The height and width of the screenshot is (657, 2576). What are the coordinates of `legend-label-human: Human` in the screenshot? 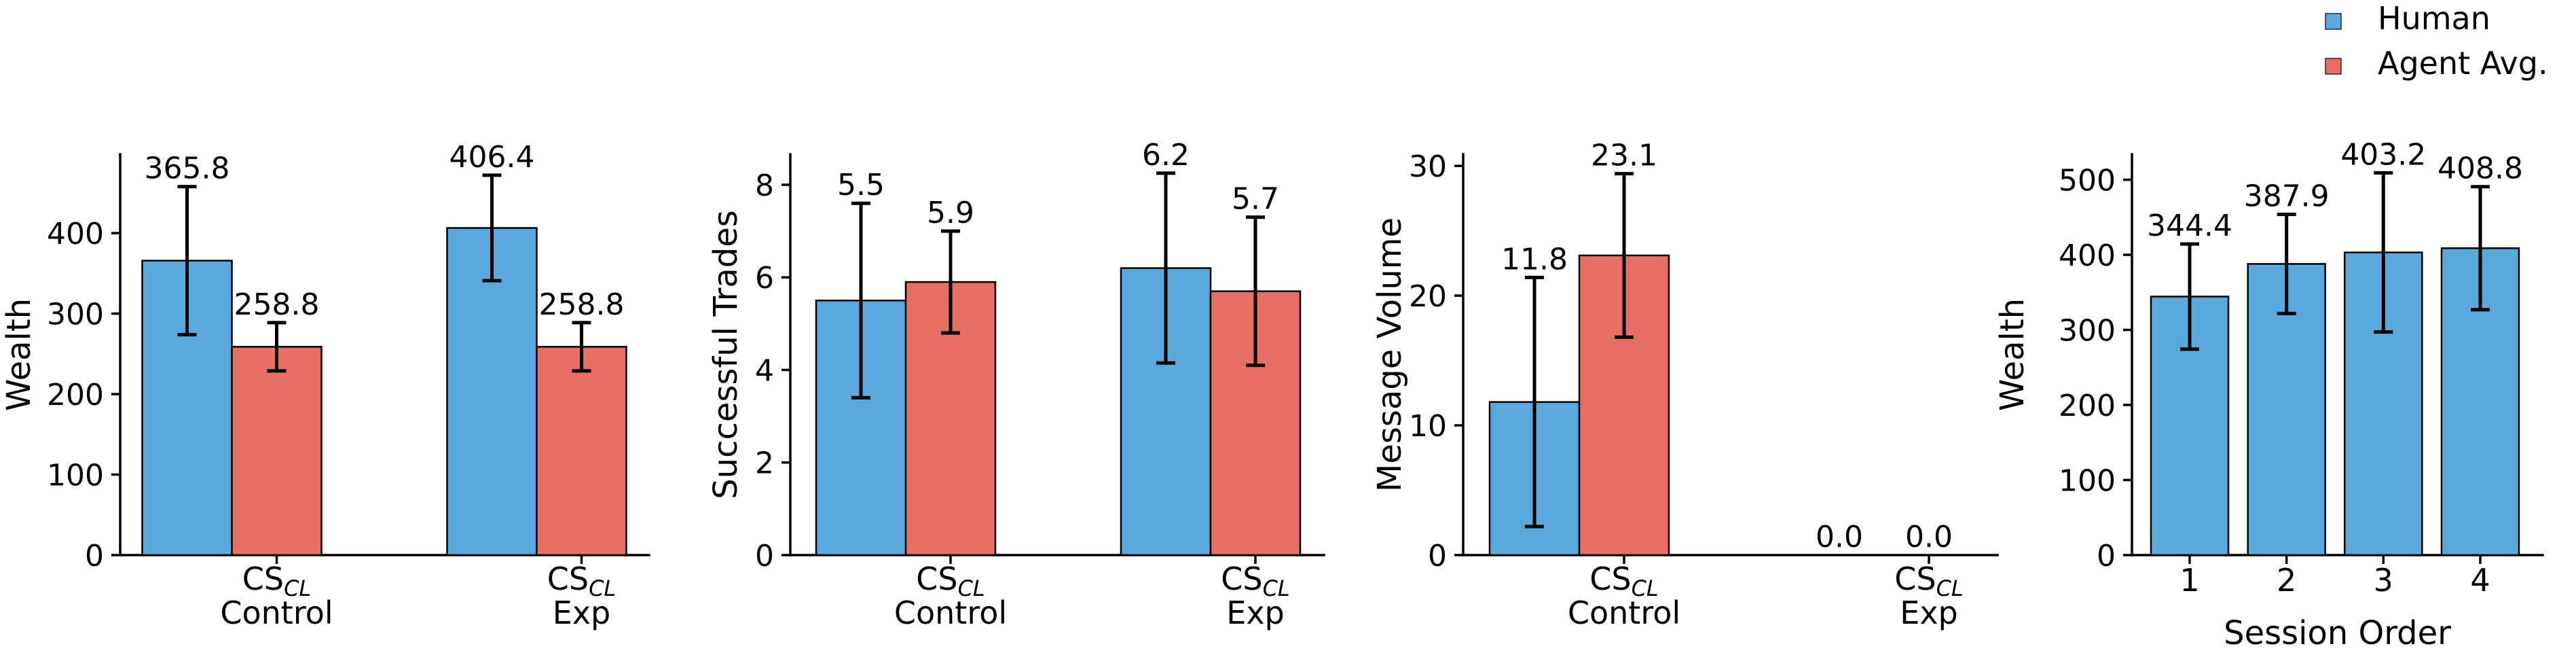 It's located at (2434, 19).